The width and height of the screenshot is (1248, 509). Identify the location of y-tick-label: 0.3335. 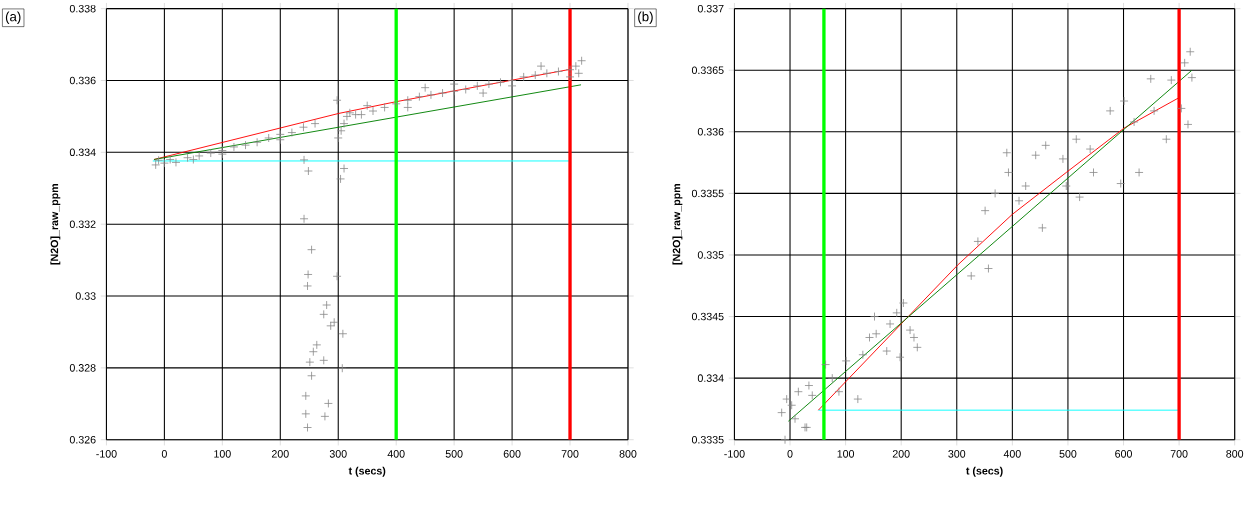
(707, 440).